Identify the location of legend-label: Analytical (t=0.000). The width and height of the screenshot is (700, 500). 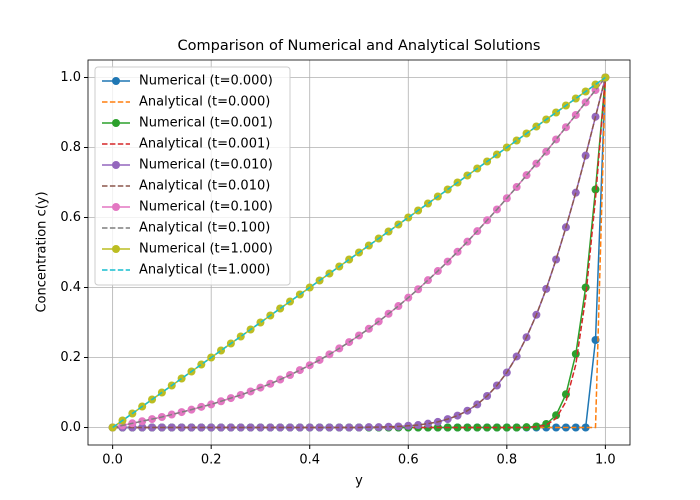
(204, 102).